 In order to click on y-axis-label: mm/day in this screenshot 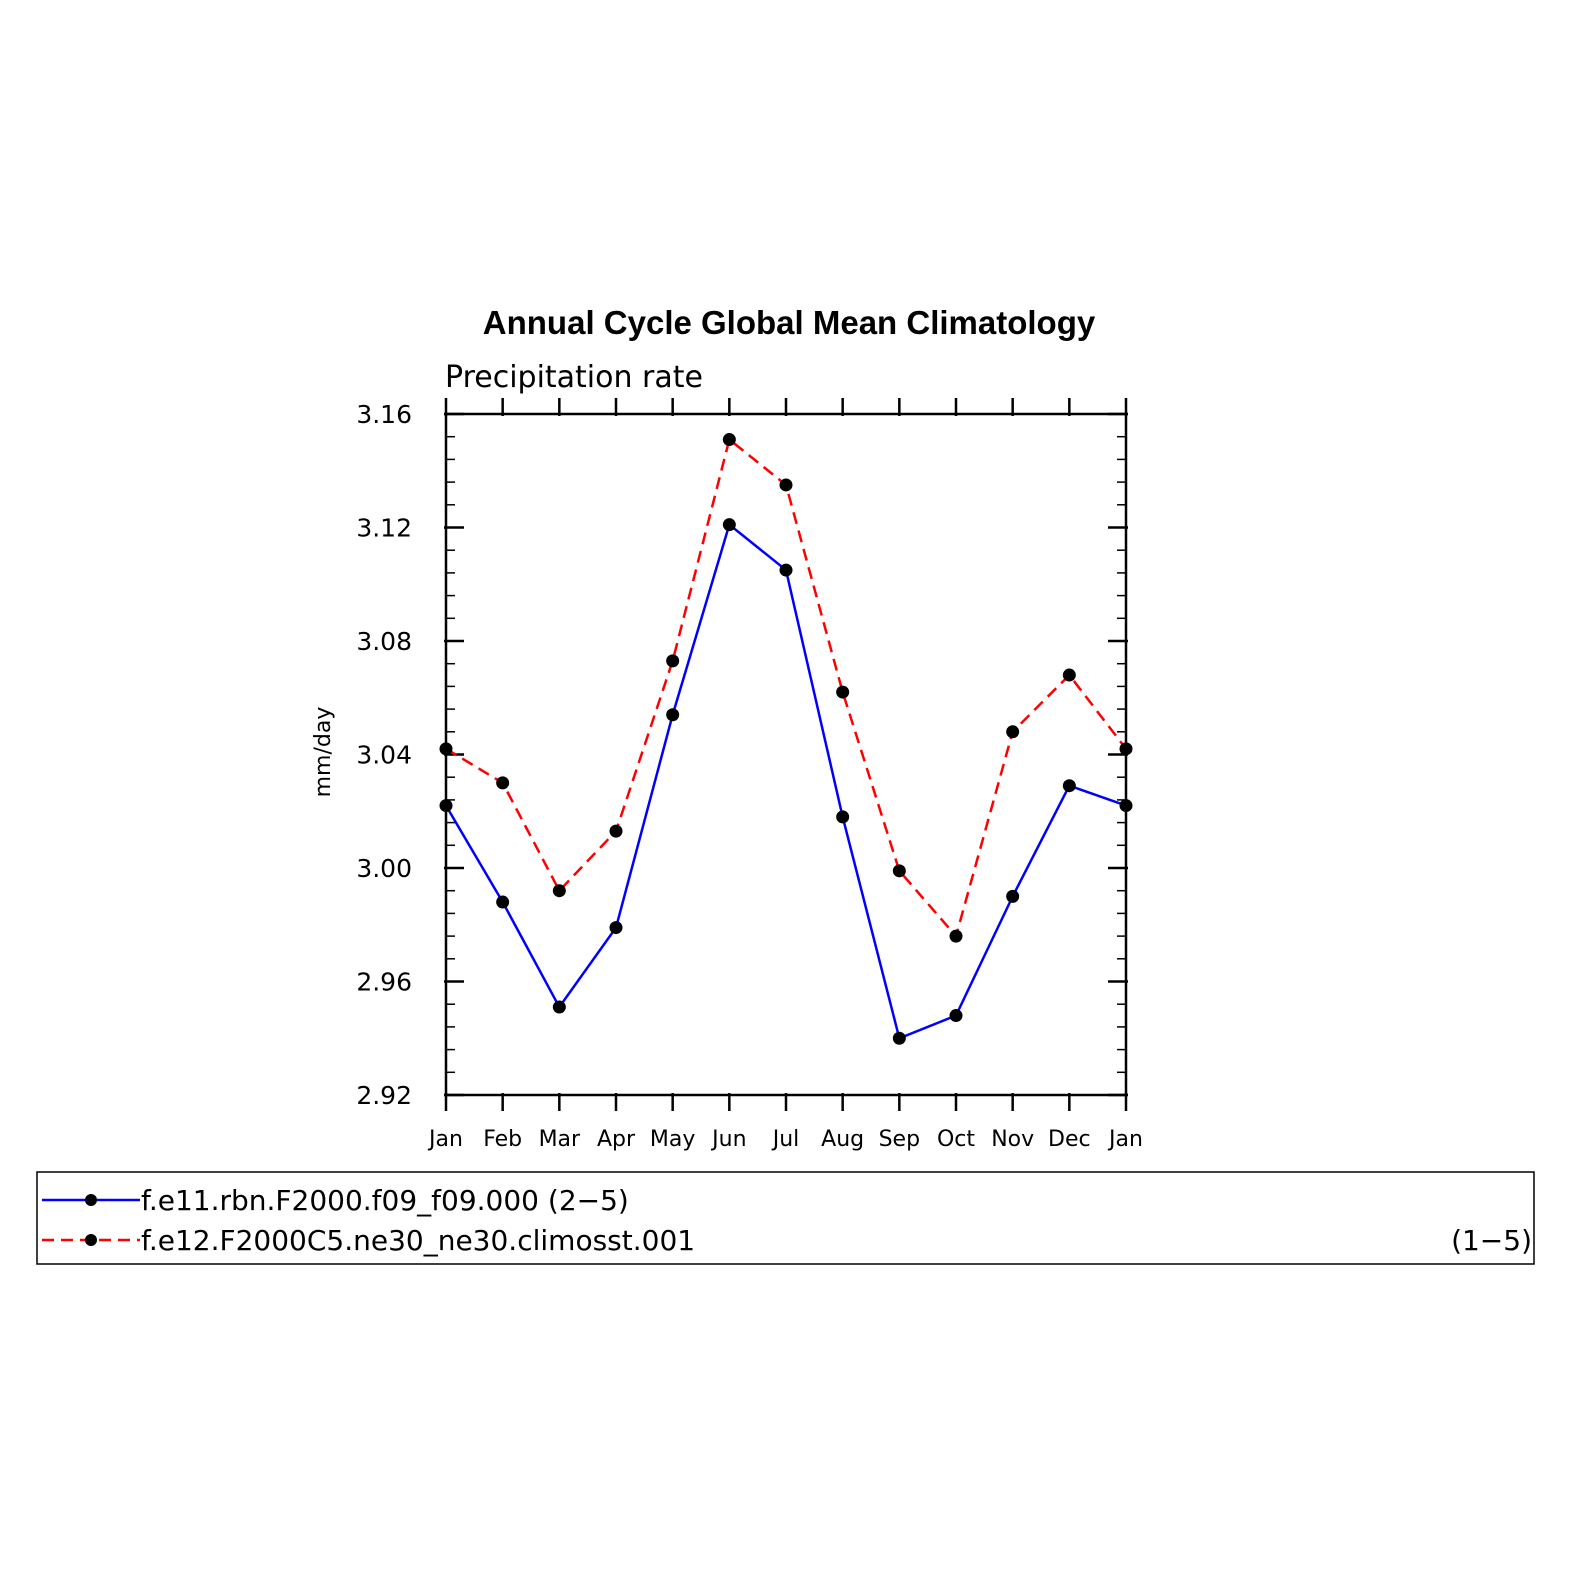, I will do `click(323, 752)`.